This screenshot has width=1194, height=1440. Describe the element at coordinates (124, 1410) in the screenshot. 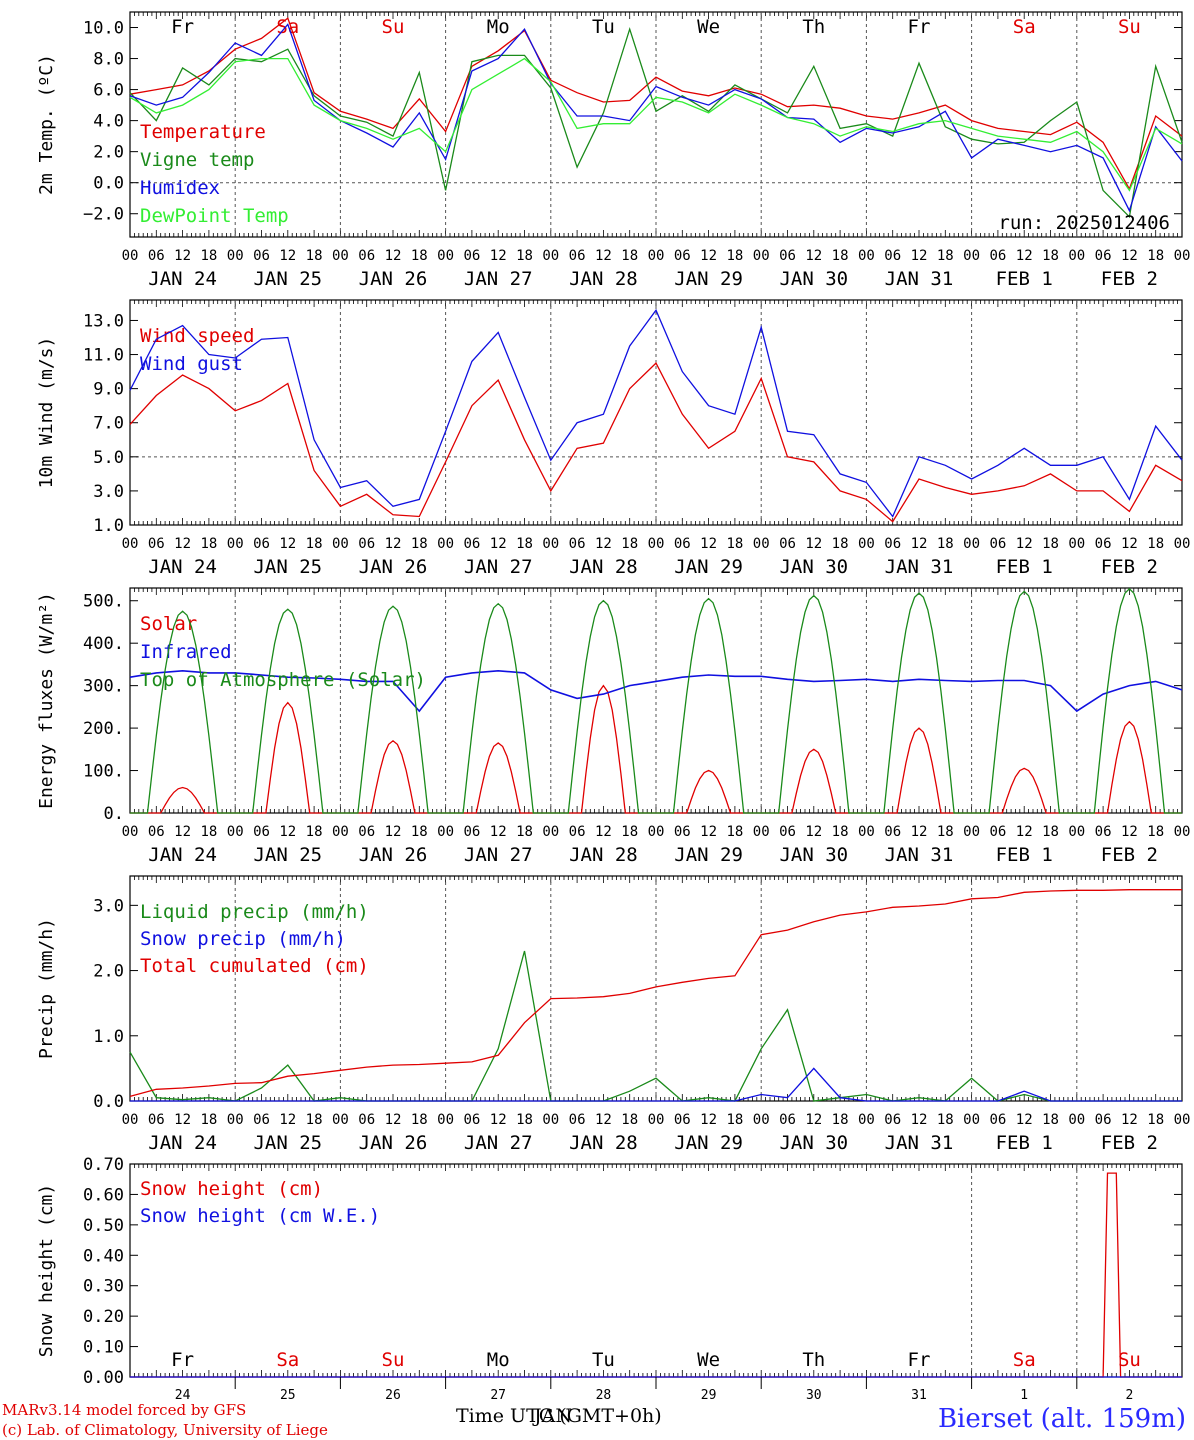

I see `model-credit: MARv3.14 model forced by GFS` at that location.